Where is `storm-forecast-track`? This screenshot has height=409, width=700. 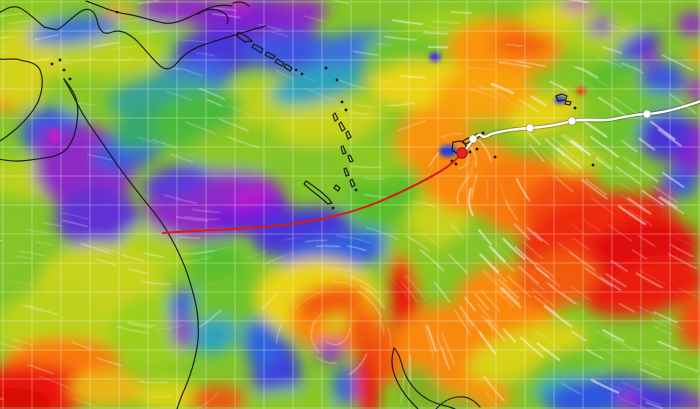 storm-forecast-track is located at coordinates (579, 127).